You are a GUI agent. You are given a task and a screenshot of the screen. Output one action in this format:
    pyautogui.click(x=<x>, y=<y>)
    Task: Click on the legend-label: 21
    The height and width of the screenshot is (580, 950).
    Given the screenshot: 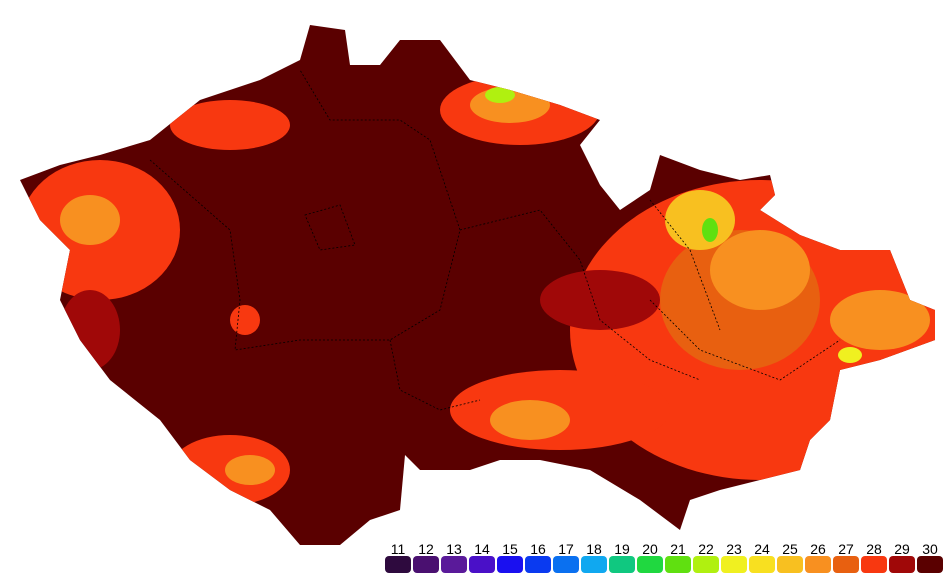 What is the action you would take?
    pyautogui.click(x=678, y=549)
    